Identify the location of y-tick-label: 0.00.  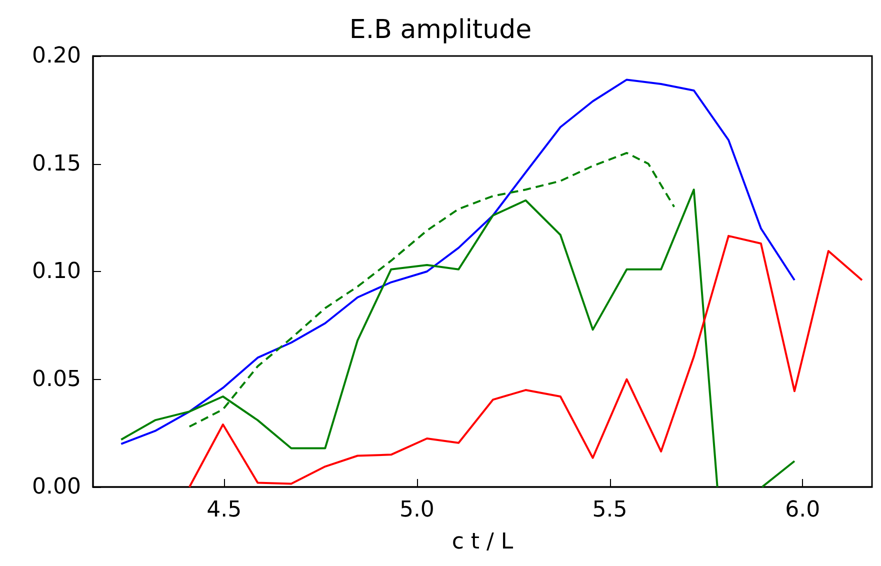
(56, 487).